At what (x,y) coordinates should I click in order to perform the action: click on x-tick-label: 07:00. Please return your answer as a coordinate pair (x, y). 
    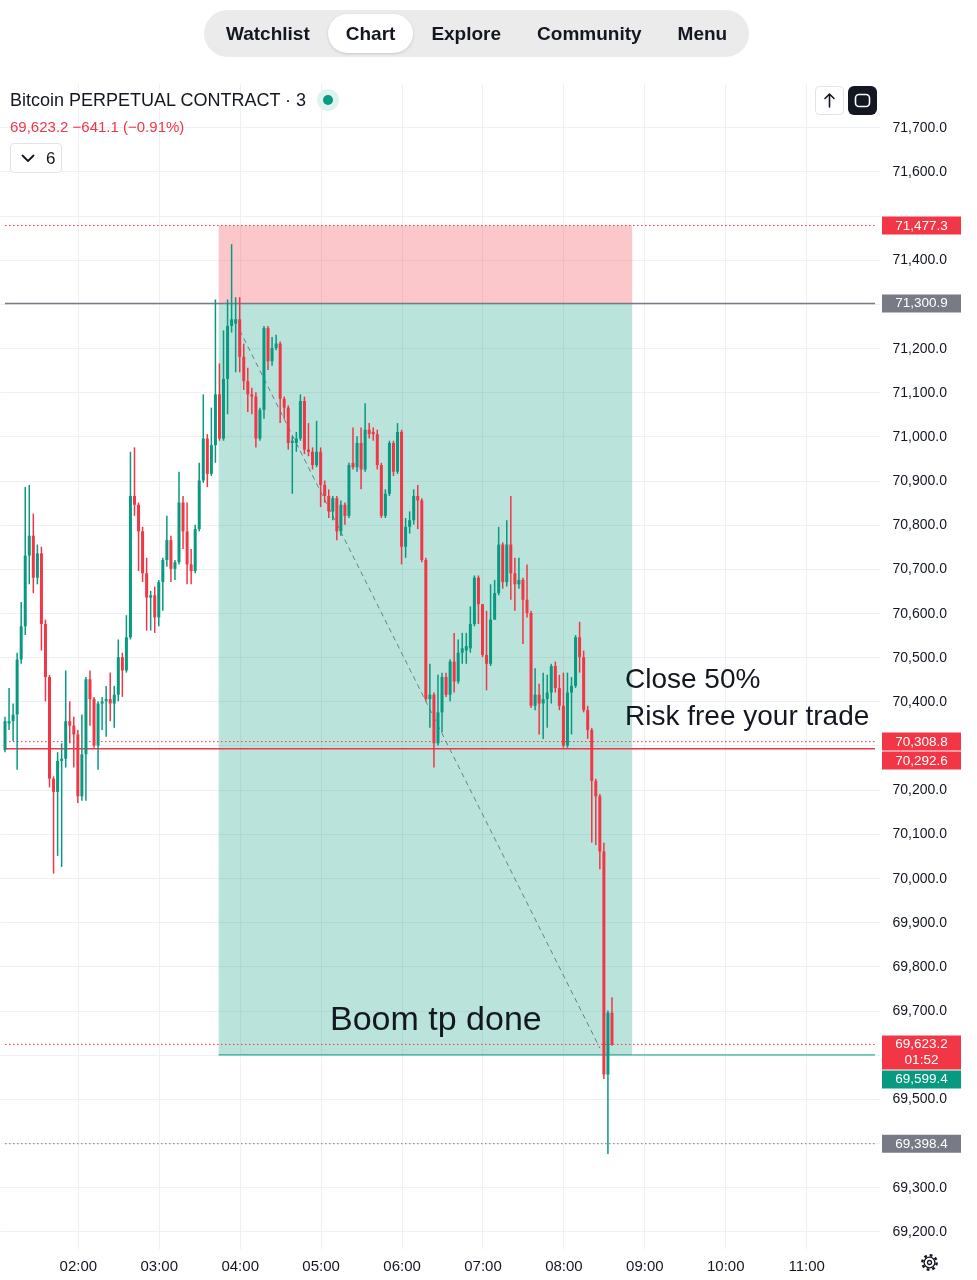
    Looking at the image, I should click on (483, 1265).